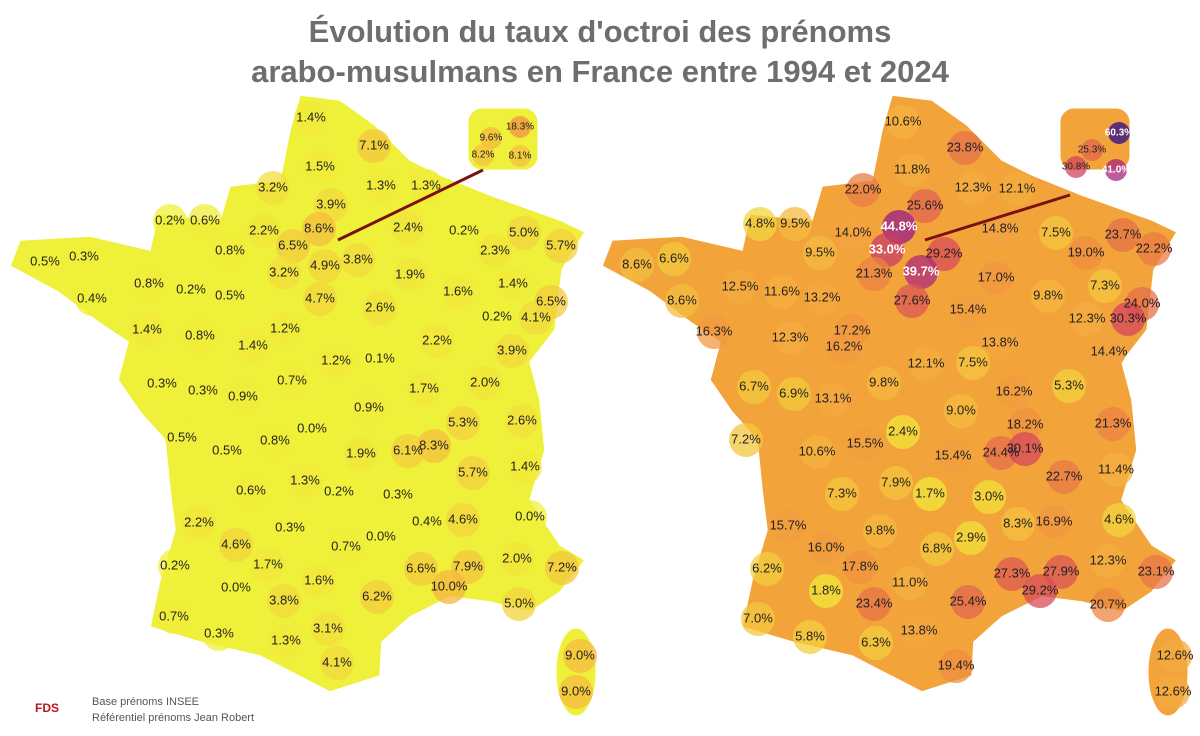  Describe the element at coordinates (219, 632) in the screenshot. I see `department-label: 0.3%` at that location.